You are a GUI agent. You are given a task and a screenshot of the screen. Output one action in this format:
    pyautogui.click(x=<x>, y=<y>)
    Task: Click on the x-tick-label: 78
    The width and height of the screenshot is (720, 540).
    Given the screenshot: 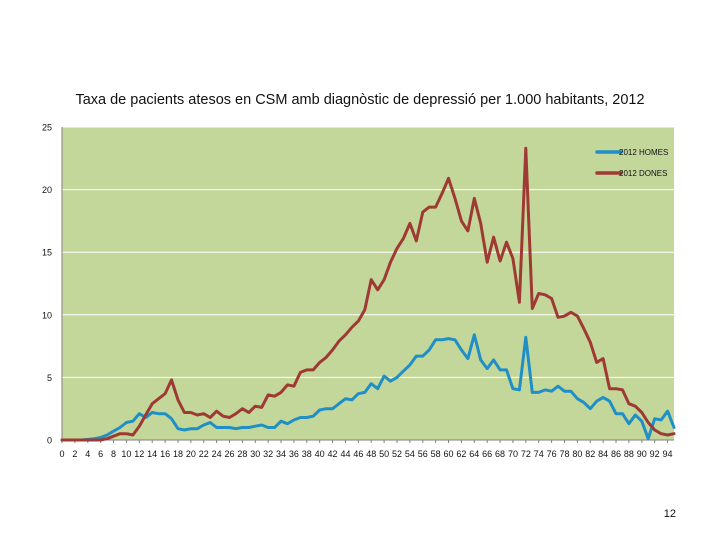 What is the action you would take?
    pyautogui.click(x=564, y=454)
    